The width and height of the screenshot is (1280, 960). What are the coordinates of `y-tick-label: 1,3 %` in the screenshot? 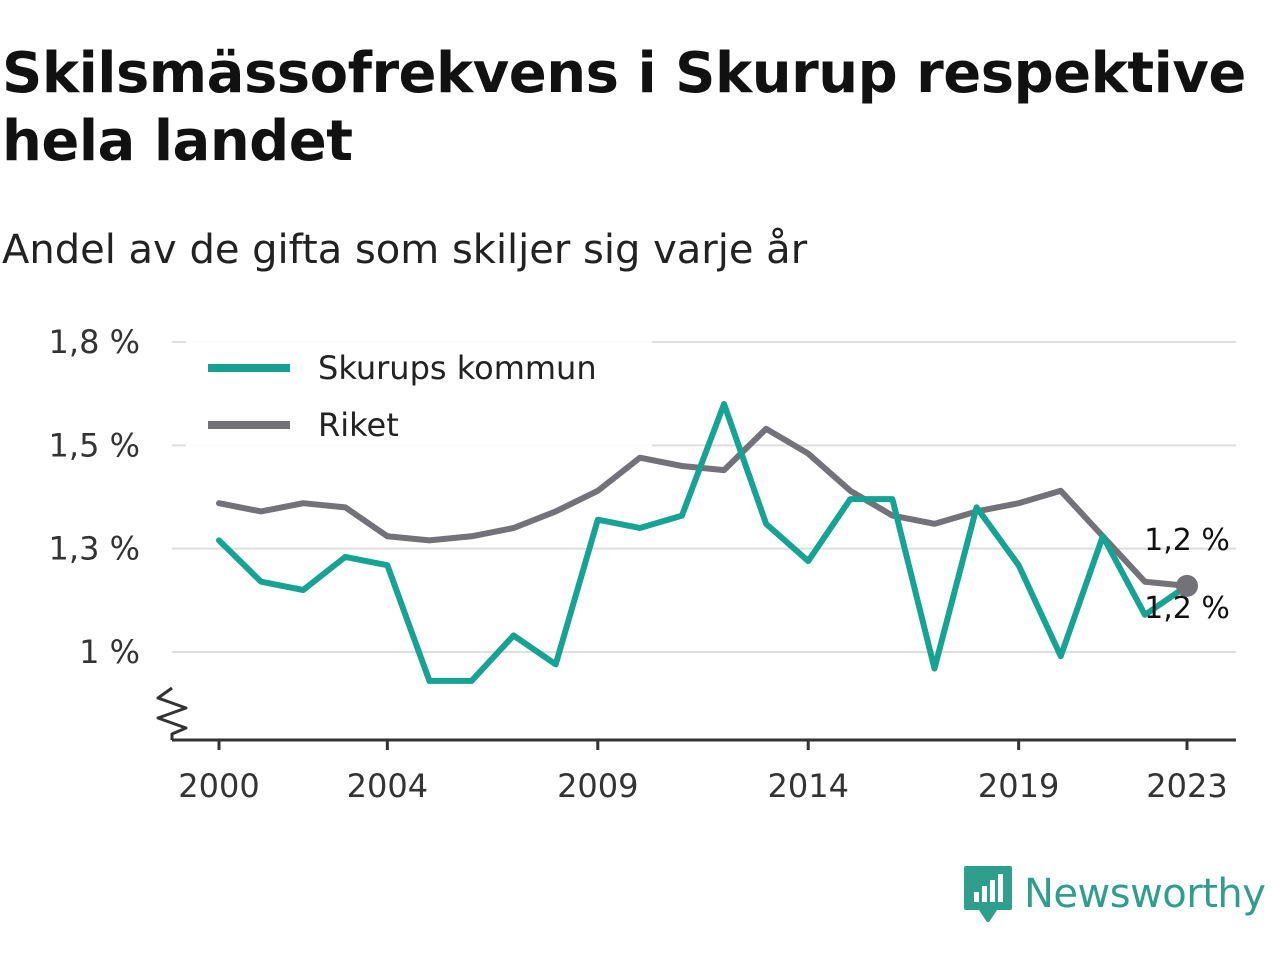 It's located at (94, 549).